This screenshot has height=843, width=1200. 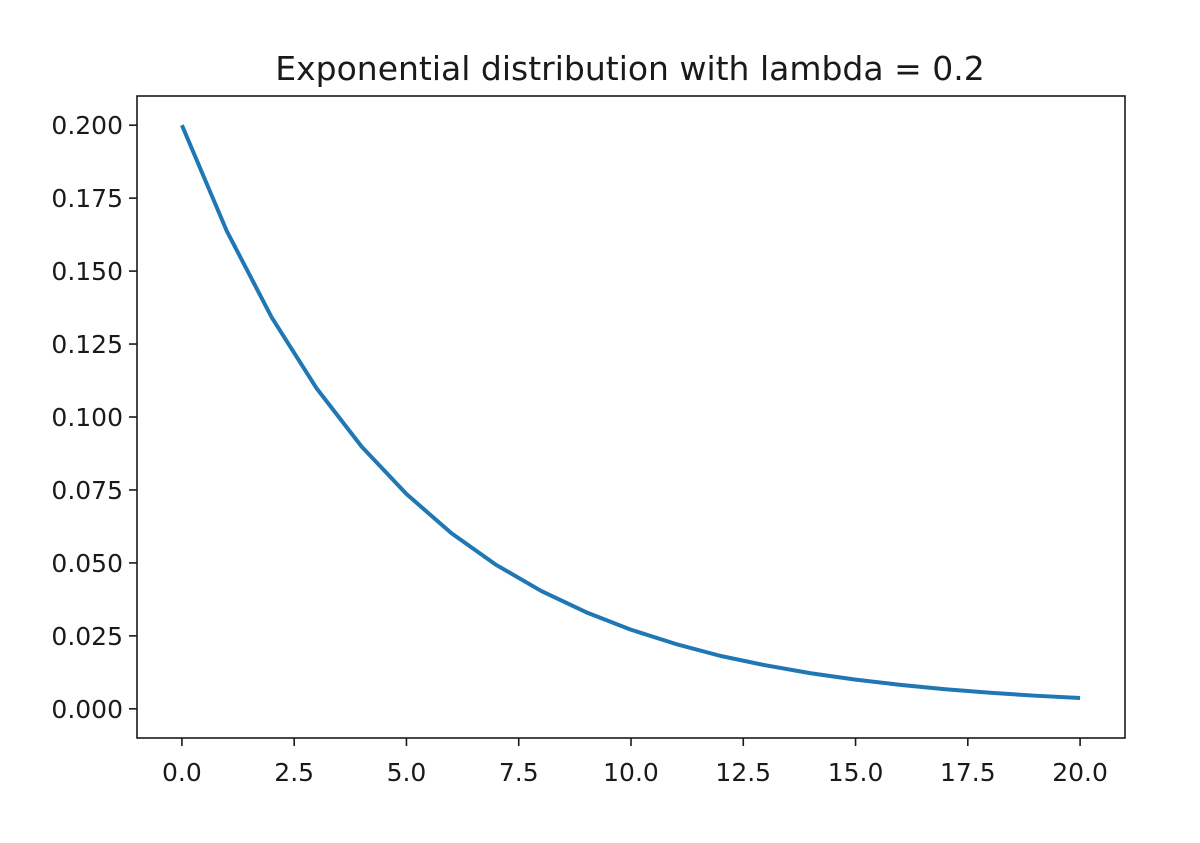 What do you see at coordinates (294, 772) in the screenshot?
I see `x-tick-label: 2.5` at bounding box center [294, 772].